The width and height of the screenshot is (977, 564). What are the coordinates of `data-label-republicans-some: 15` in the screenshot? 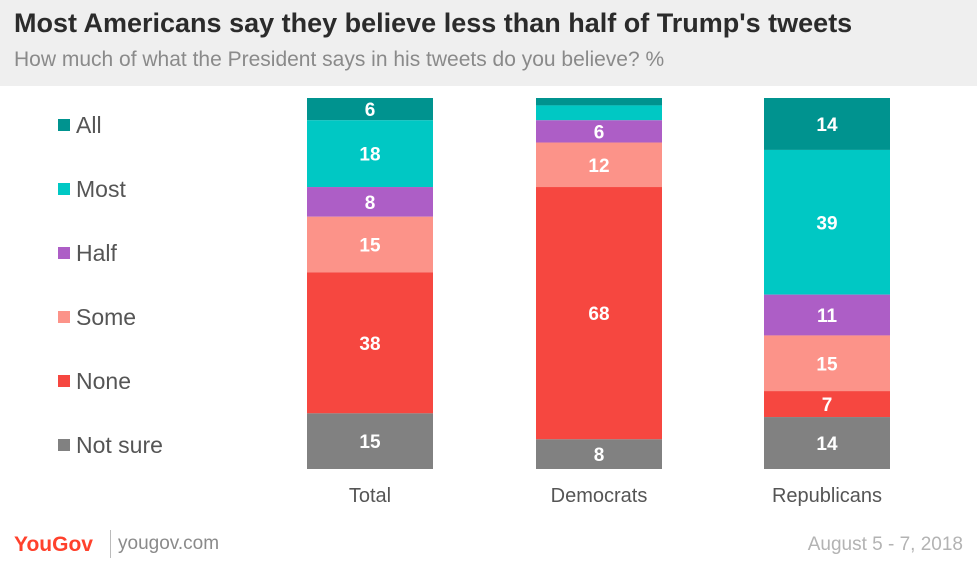 It's located at (827, 364).